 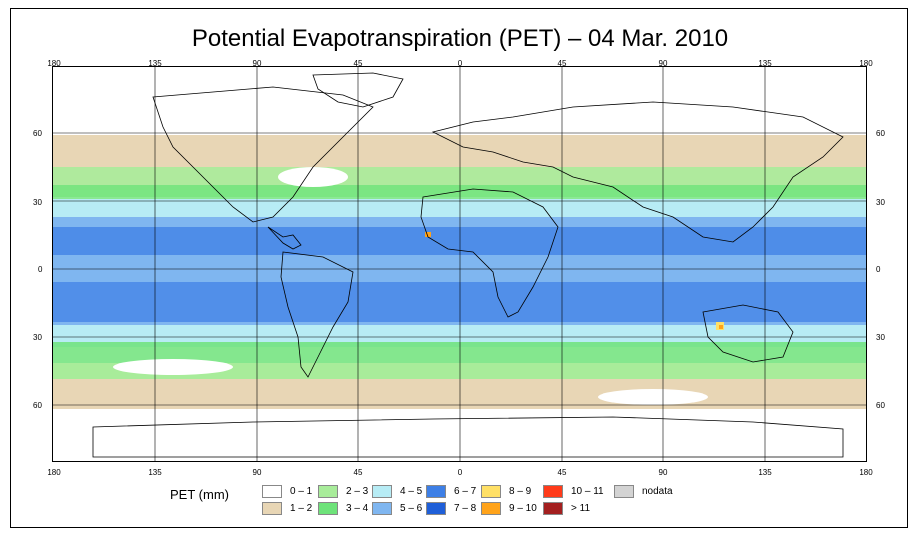 What do you see at coordinates (358, 90) in the screenshot?
I see `greenland-outline` at bounding box center [358, 90].